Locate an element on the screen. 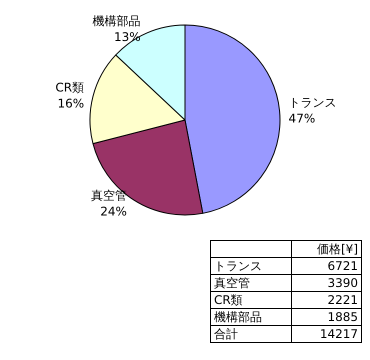 The image size is (370, 360). data-label: 6721 is located at coordinates (326, 266).